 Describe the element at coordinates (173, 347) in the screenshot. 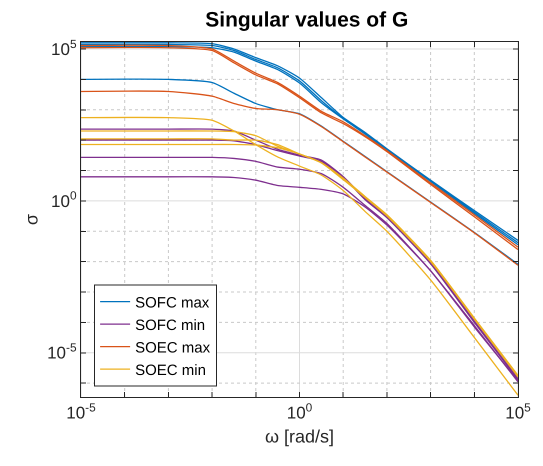

I see `legend-label: SOEC max` at that location.